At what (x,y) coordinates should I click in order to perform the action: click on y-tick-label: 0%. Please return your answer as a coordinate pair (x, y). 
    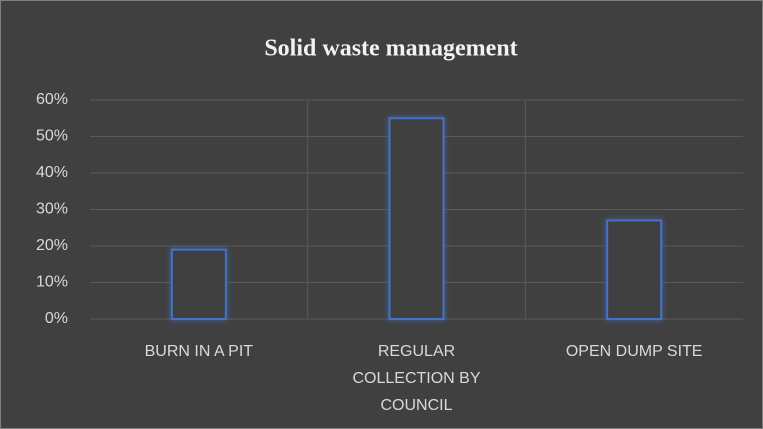
    Looking at the image, I should click on (56, 318).